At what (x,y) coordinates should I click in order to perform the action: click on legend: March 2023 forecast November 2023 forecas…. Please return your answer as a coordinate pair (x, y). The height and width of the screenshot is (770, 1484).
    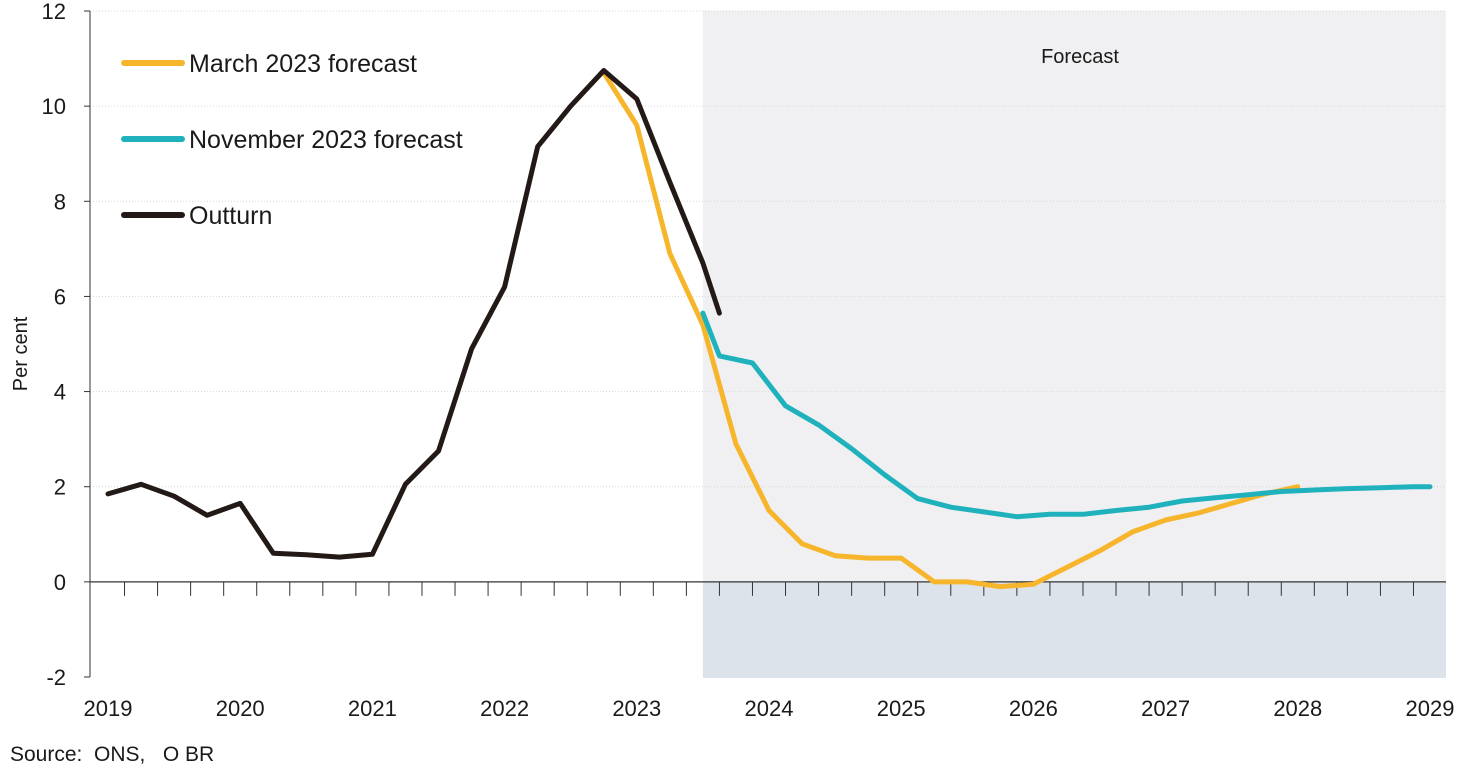
    Looking at the image, I should click on (292, 140).